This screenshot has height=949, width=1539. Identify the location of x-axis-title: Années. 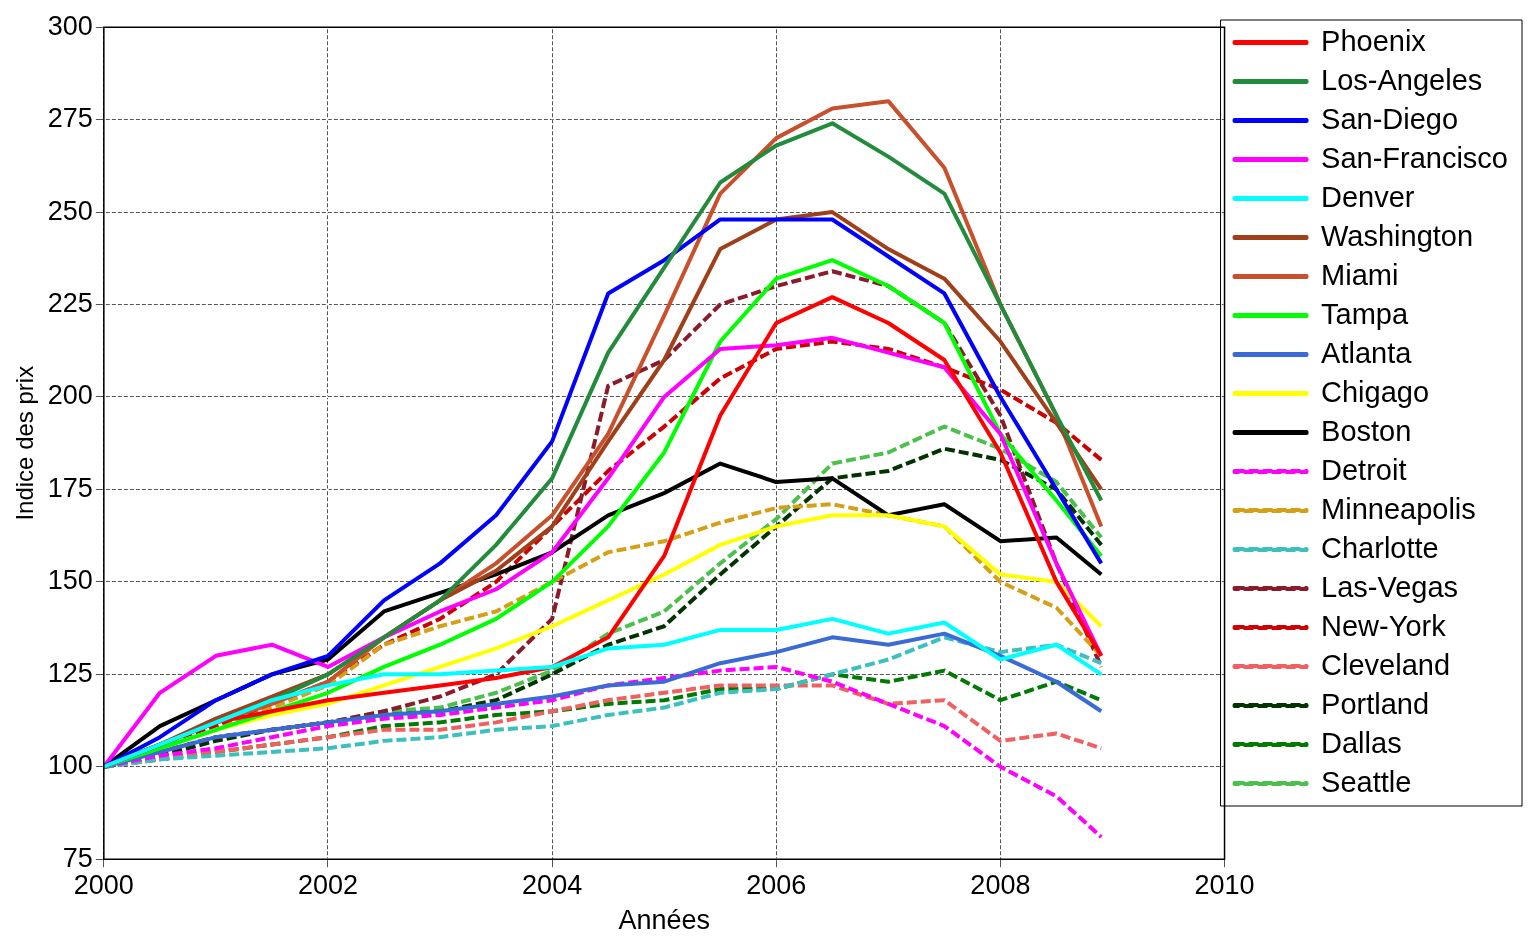
(664, 920).